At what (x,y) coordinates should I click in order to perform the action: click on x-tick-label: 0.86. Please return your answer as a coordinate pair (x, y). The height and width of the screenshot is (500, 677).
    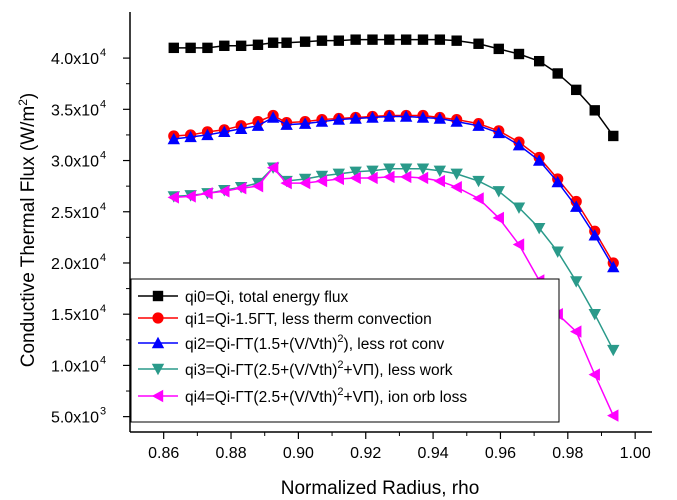
    Looking at the image, I should click on (163, 453).